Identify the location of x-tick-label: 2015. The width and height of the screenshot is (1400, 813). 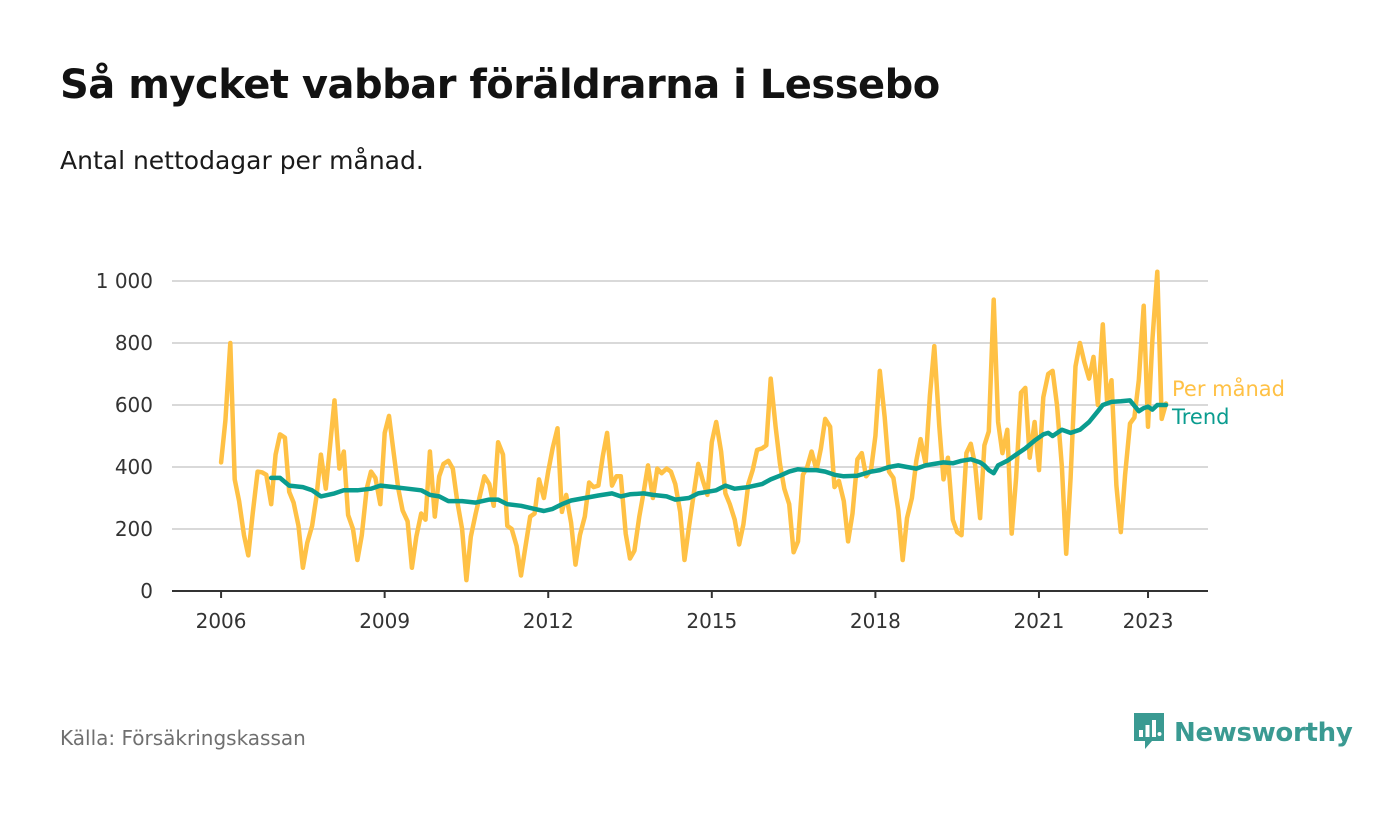
(711, 621).